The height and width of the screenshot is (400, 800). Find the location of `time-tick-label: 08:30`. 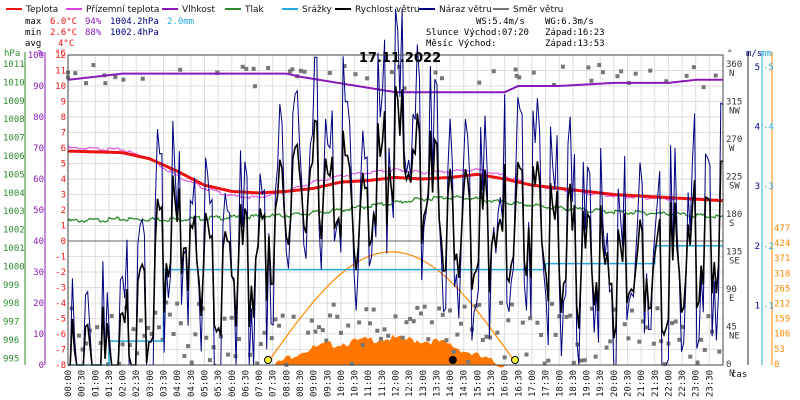

time-tick-label: 08:30 is located at coordinates (301, 383).